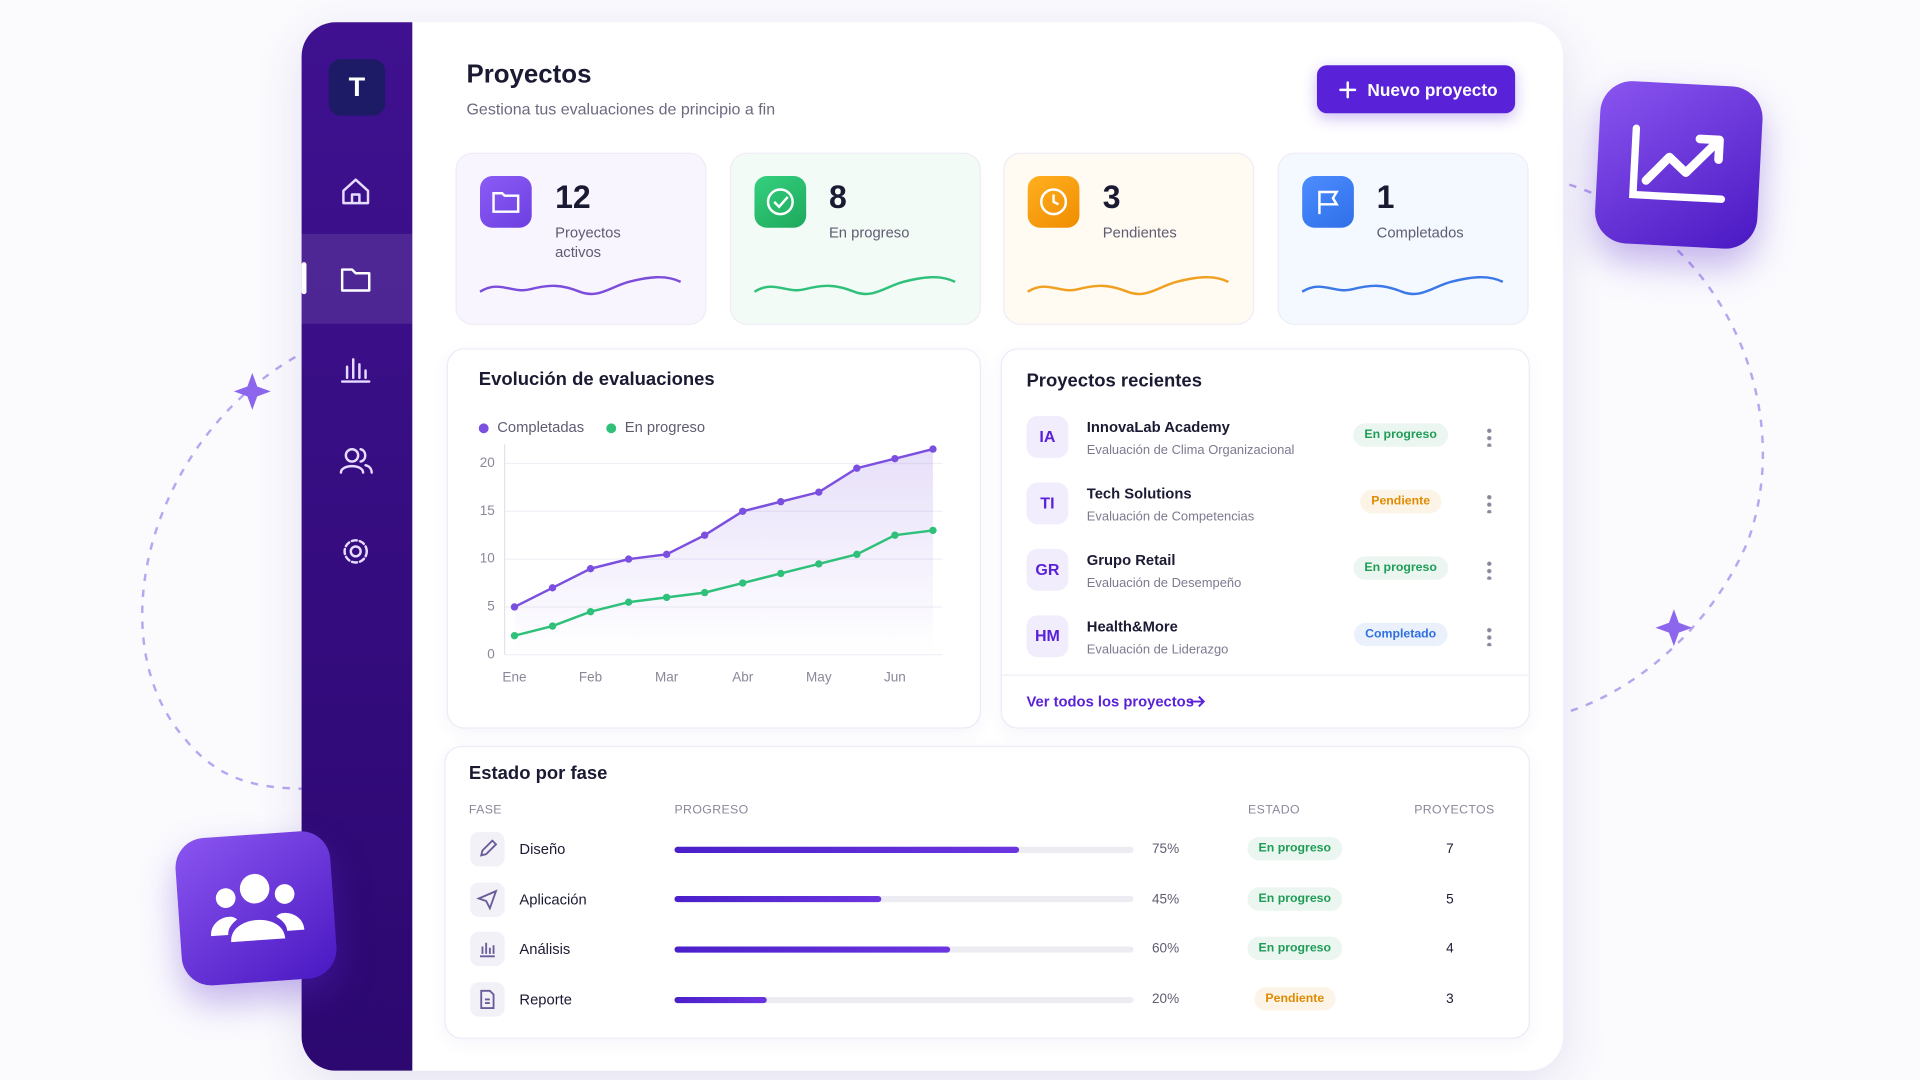  What do you see at coordinates (665, 428) in the screenshot?
I see `legend-label: En progreso` at bounding box center [665, 428].